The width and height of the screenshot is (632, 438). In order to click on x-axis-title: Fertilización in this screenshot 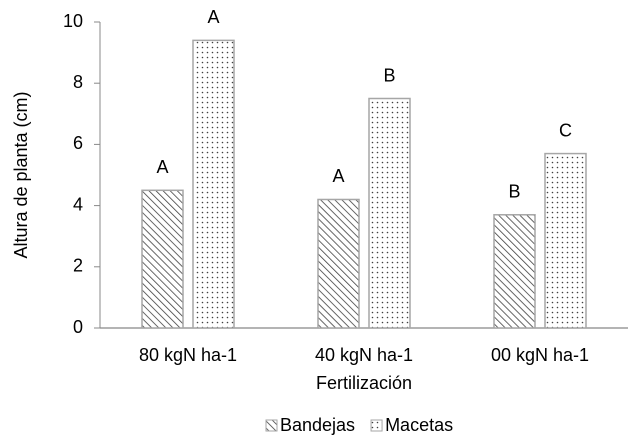, I will do `click(364, 383)`.